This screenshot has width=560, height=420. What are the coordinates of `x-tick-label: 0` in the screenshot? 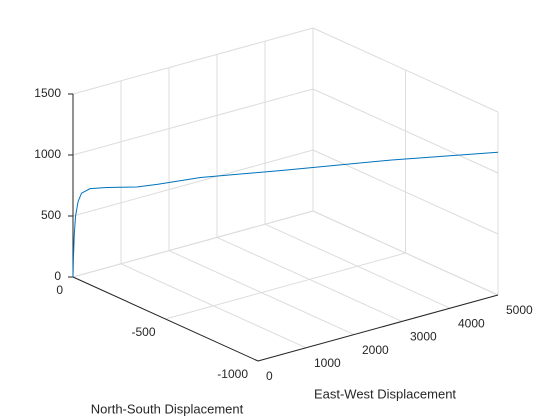 It's located at (269, 376).